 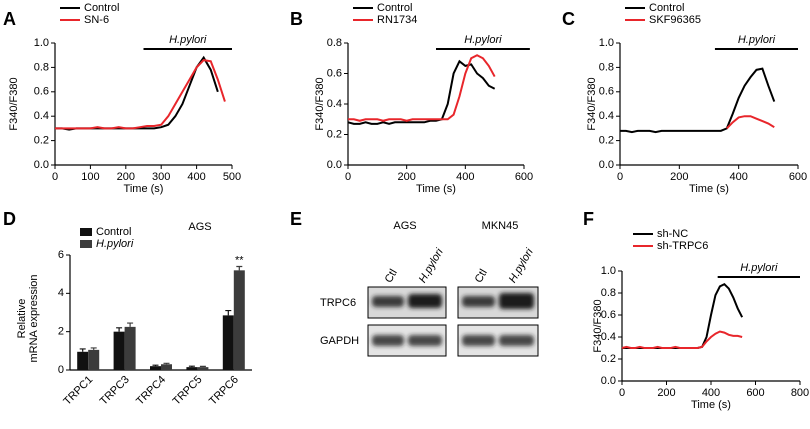 I want to click on x-tick-label: 500, so click(x=232, y=177).